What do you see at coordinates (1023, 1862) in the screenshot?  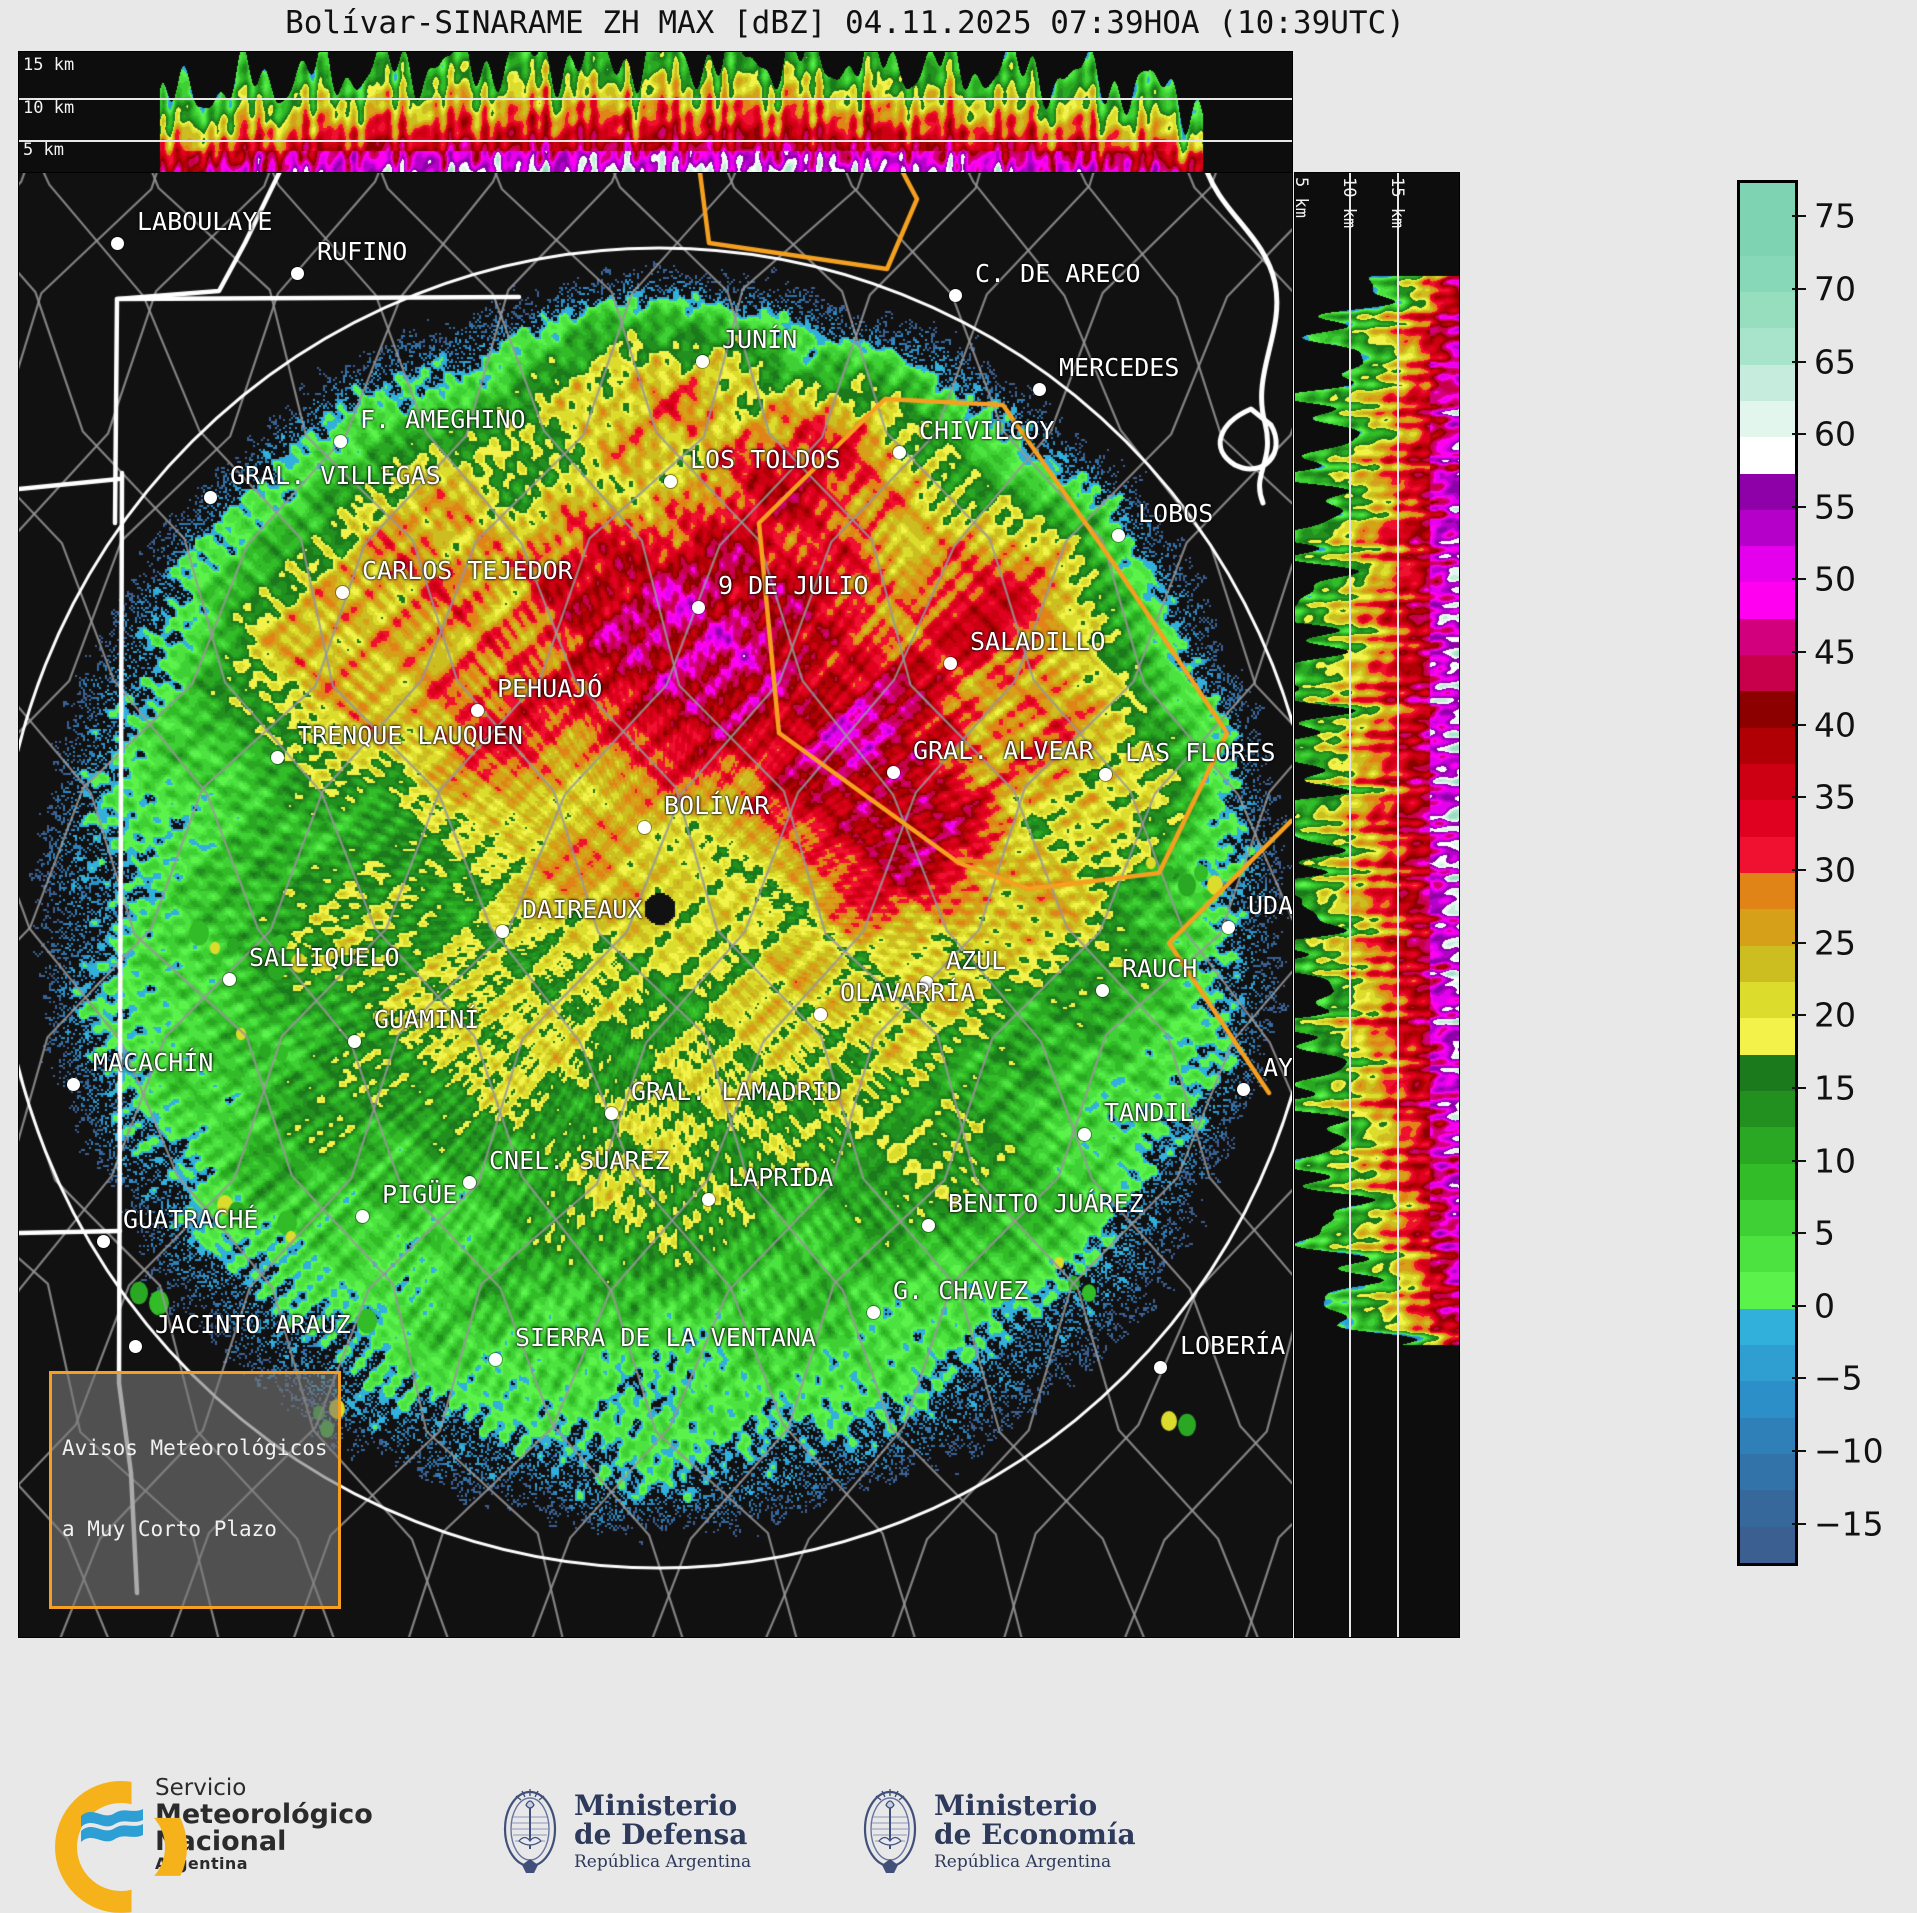 I see `ministry-economia-line3: República Argentina` at bounding box center [1023, 1862].